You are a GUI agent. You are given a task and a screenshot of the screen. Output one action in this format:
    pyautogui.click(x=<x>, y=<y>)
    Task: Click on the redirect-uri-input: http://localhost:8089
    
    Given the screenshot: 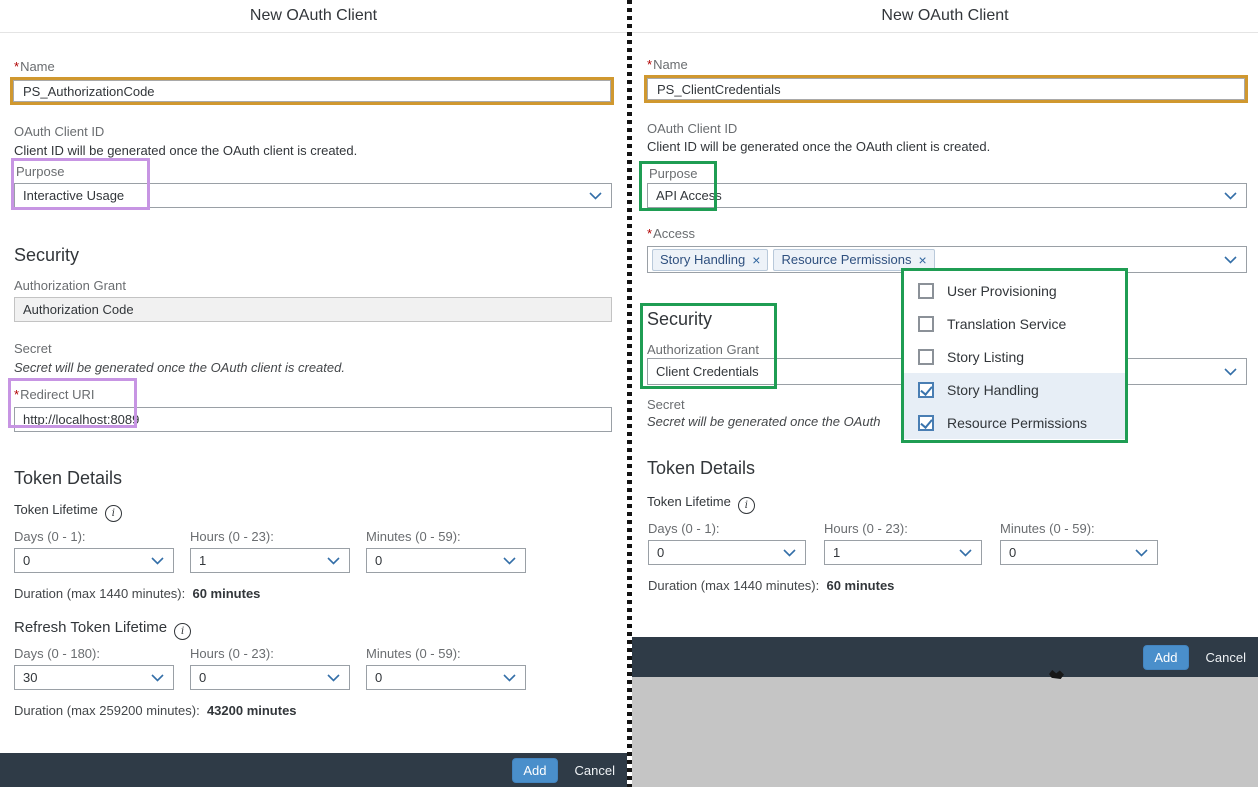 What is the action you would take?
    pyautogui.click(x=313, y=419)
    